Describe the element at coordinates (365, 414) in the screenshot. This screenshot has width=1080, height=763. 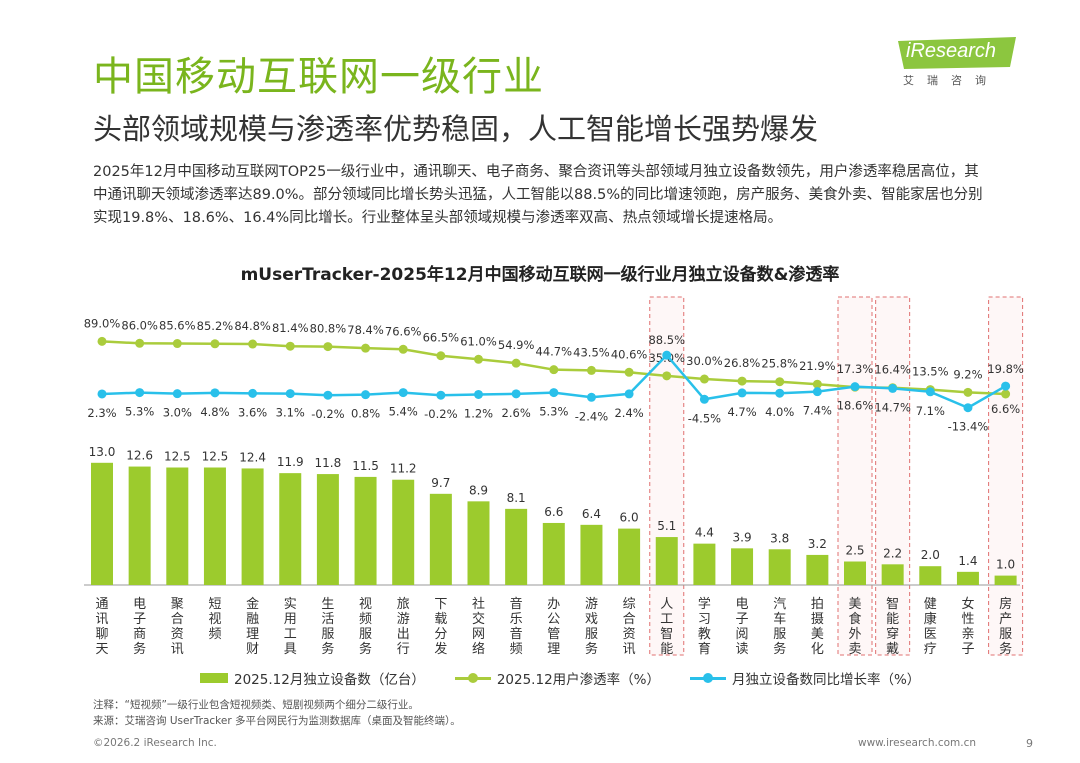
I see `growth-label: 0.8%` at that location.